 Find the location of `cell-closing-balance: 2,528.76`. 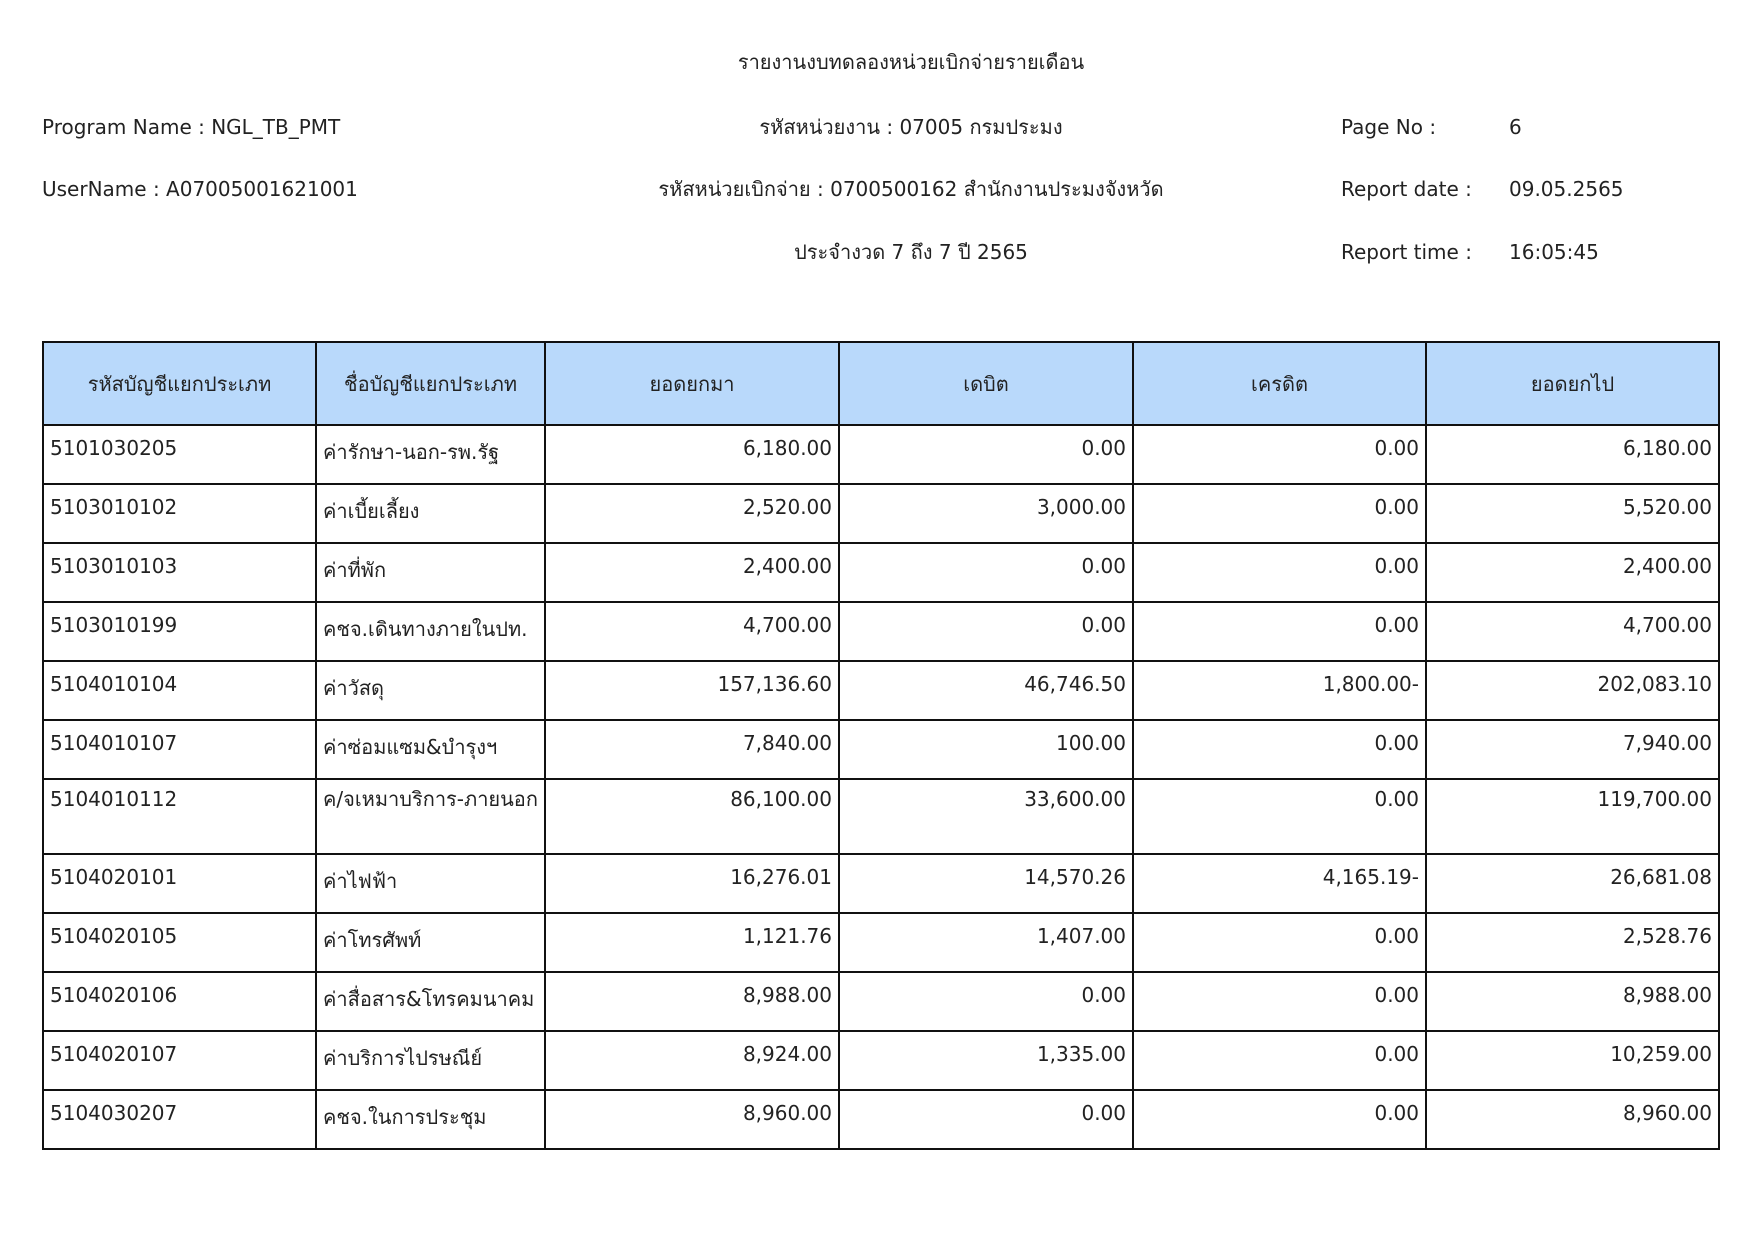

cell-closing-balance: 2,528.76 is located at coordinates (1572, 942).